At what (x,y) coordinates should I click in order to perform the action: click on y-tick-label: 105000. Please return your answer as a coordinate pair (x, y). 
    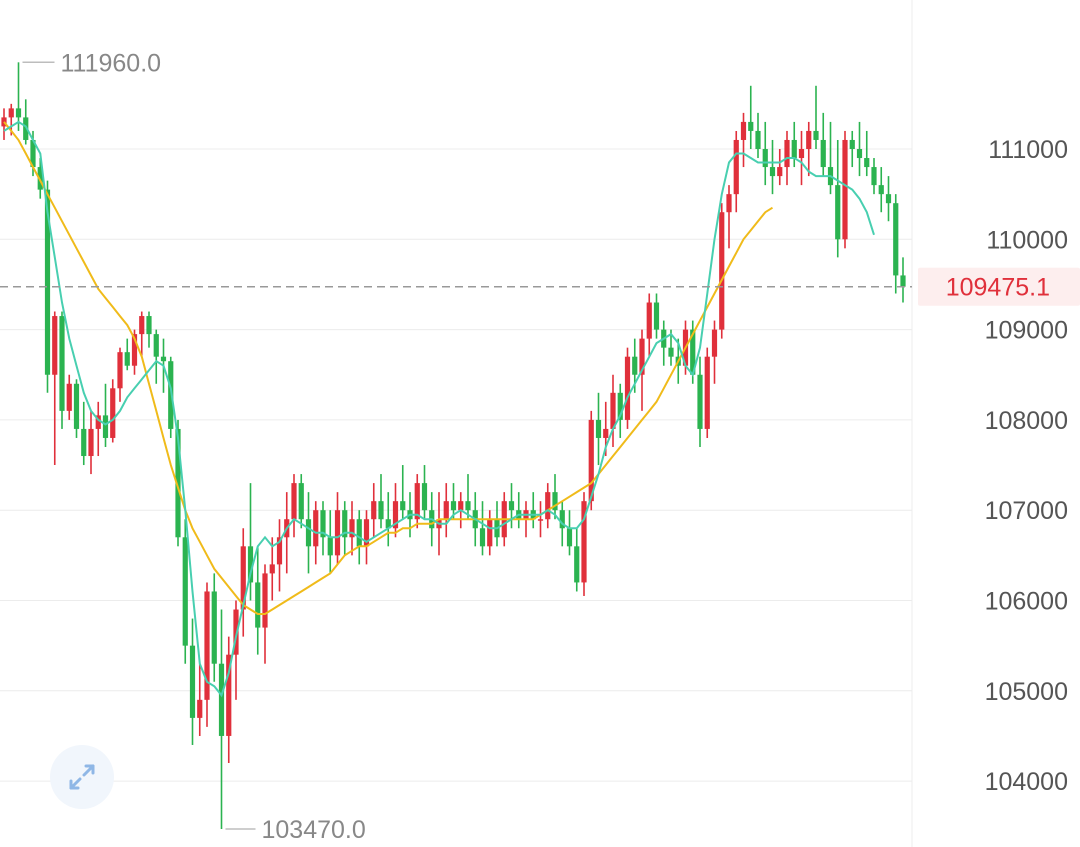
    Looking at the image, I should click on (1026, 692).